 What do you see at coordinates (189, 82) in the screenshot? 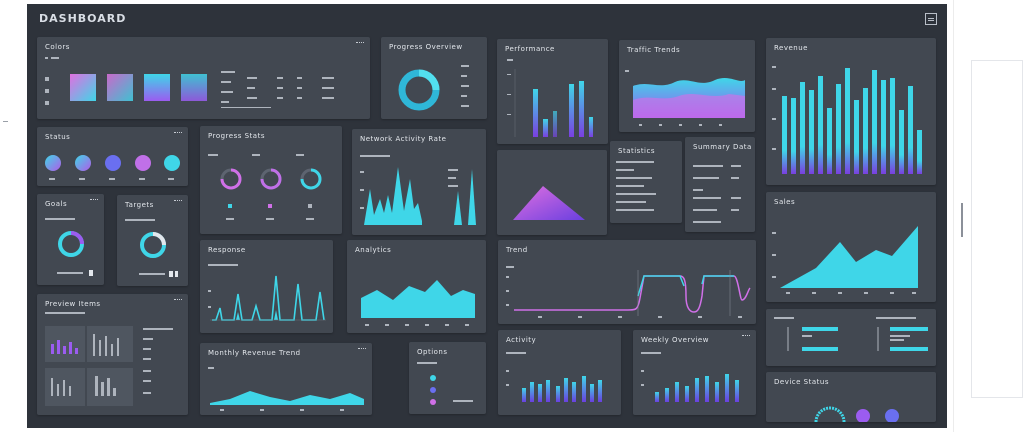
I see `swatches-graphic` at bounding box center [189, 82].